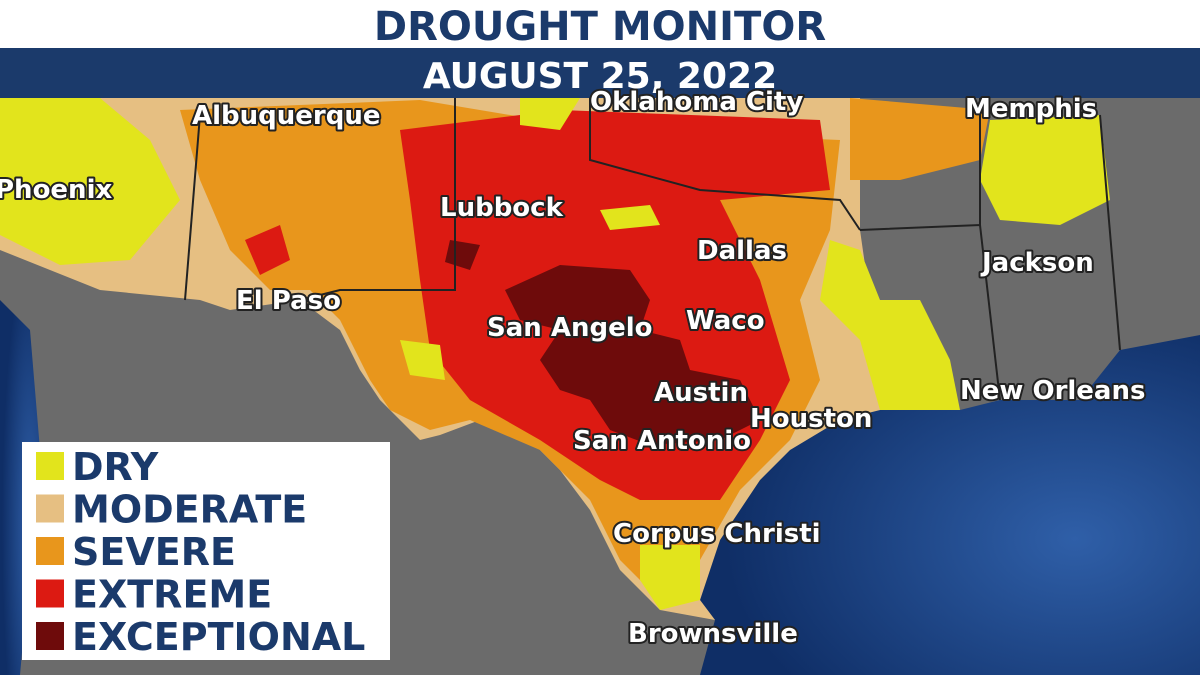  I want to click on city-label: Waco, so click(725, 321).